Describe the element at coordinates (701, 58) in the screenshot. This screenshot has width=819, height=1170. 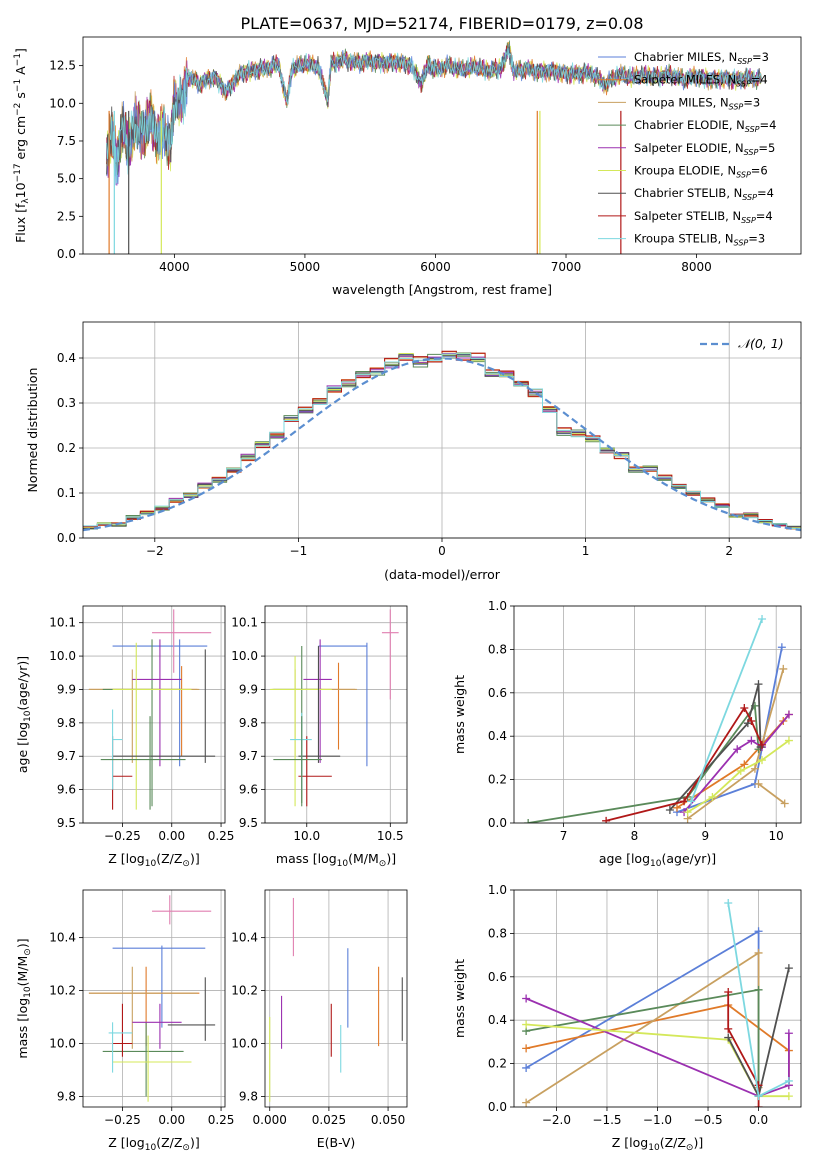
I see `legend-label-chabrier_miles: Chabrier MILES, NSSP=3` at that location.